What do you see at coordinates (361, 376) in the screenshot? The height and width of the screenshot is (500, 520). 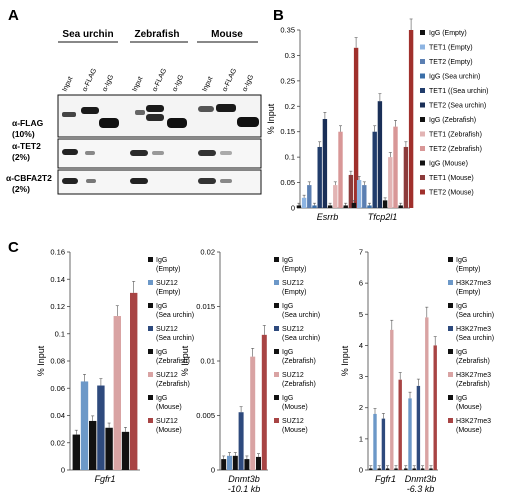 I see `y-tick-label: 3` at bounding box center [361, 376].